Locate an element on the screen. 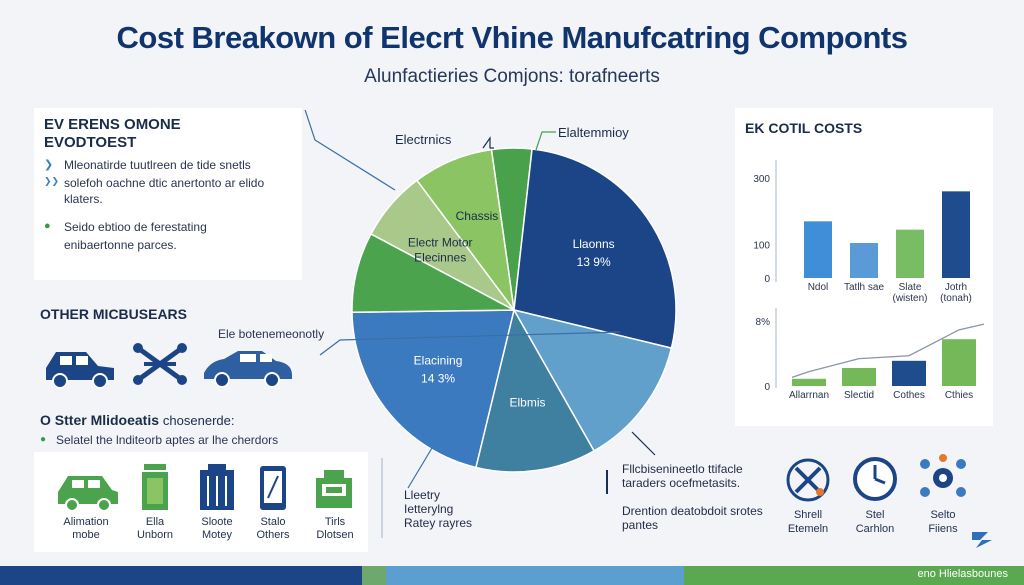  bar-x-label: Jotrh (tonah) is located at coordinates (956, 293).